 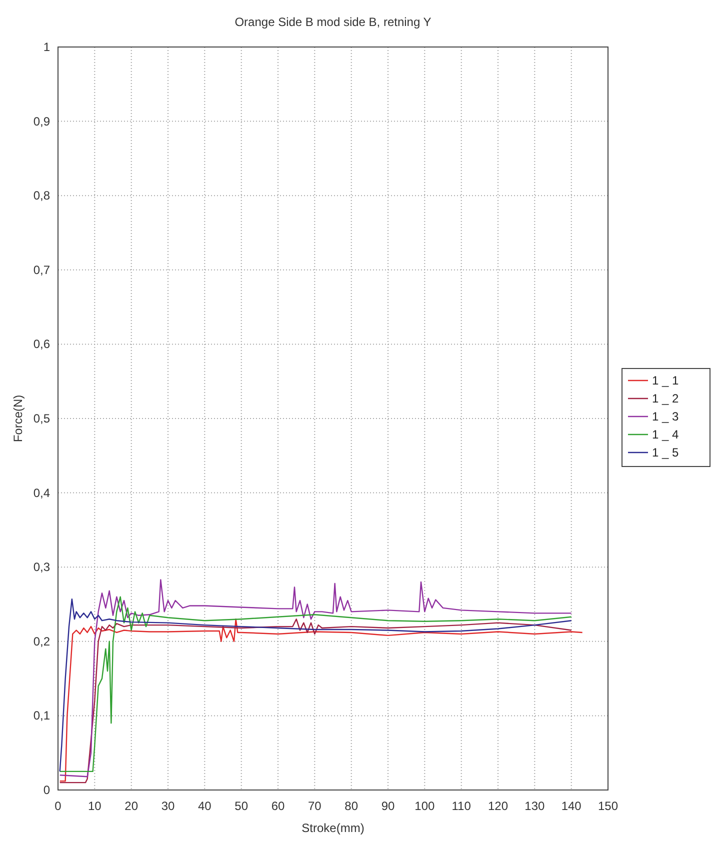 I want to click on x-tick-label: 90, so click(x=388, y=806).